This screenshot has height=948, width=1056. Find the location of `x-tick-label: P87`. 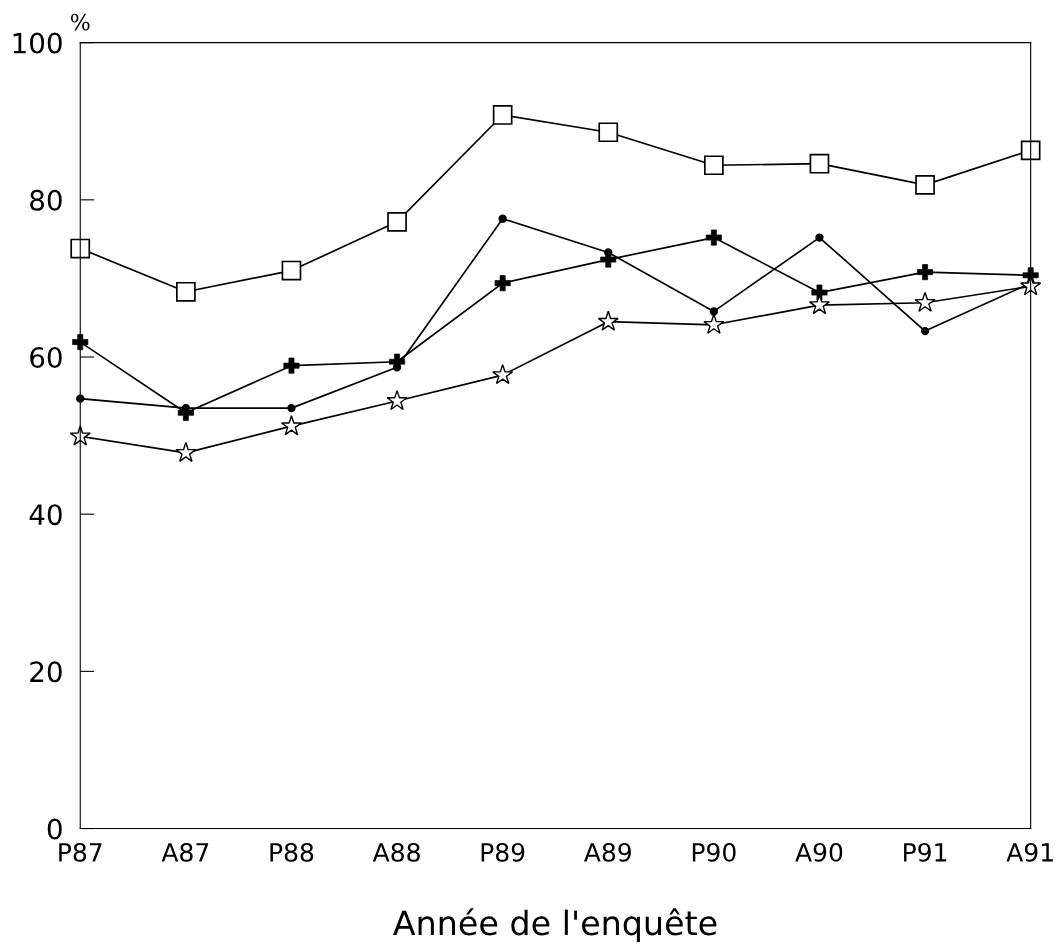

x-tick-label: P87 is located at coordinates (80, 852).